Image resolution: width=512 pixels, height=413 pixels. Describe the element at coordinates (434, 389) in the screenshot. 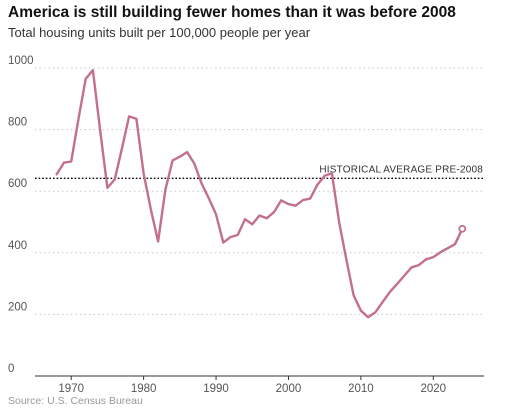

I see `x-tick-label-2020: 2020` at that location.